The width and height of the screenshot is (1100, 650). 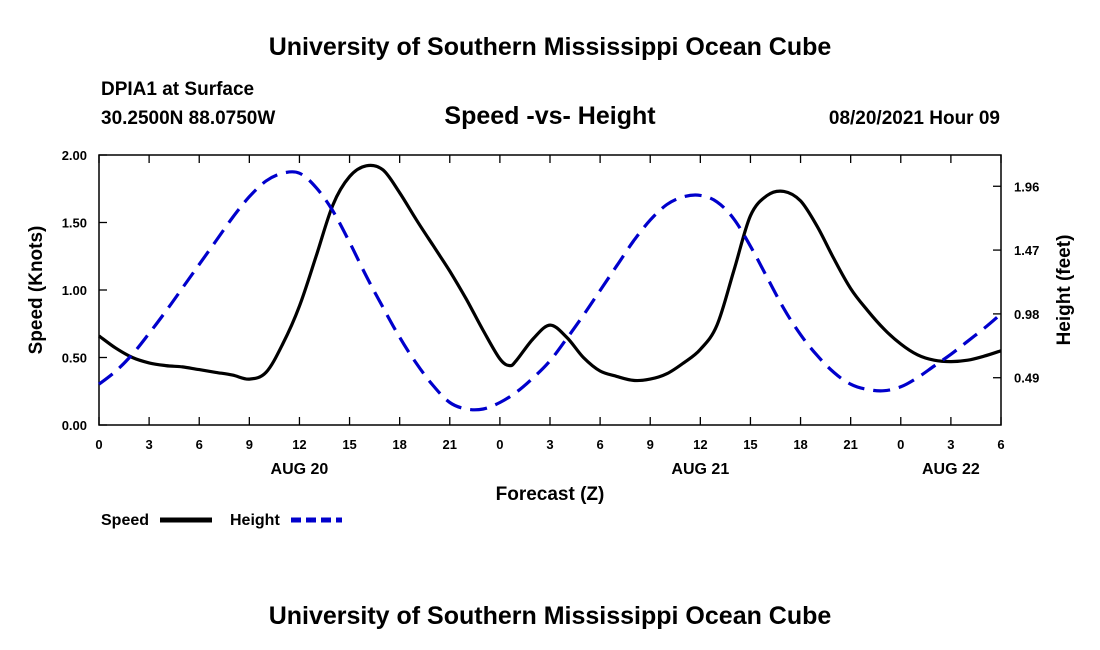 I want to click on station-coords: 30.2500N 88.0750W, so click(x=188, y=118).